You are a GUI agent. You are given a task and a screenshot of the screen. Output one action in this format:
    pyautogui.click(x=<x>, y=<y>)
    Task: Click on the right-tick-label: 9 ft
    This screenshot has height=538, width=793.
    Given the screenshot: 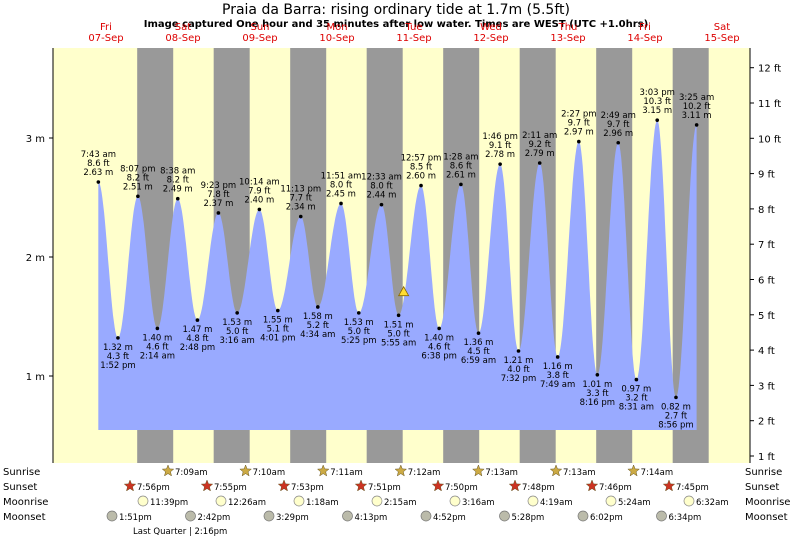 What is the action you would take?
    pyautogui.click(x=766, y=175)
    